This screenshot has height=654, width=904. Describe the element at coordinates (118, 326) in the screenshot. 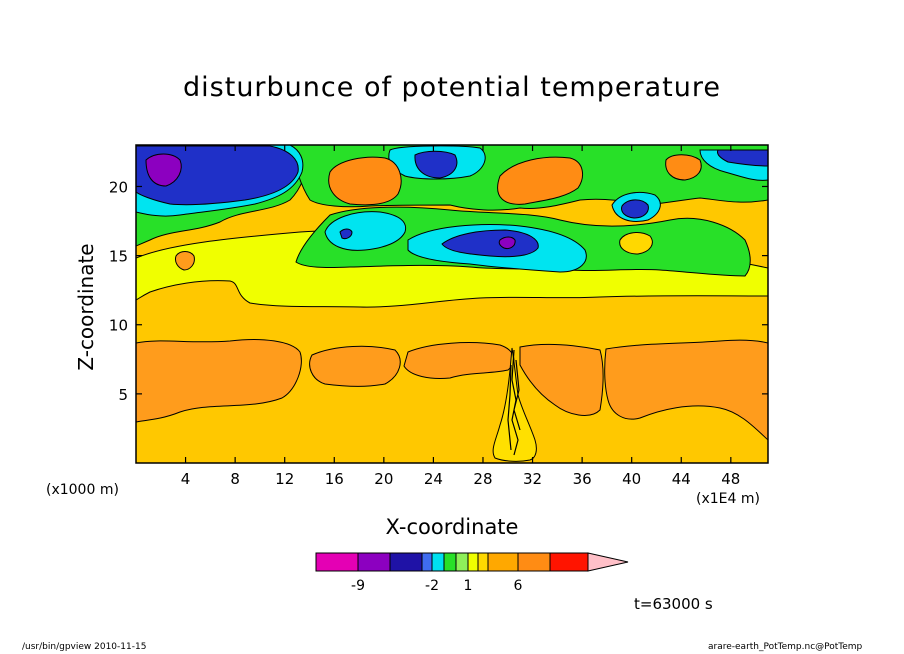

I see `y-tick-label: 10` at that location.